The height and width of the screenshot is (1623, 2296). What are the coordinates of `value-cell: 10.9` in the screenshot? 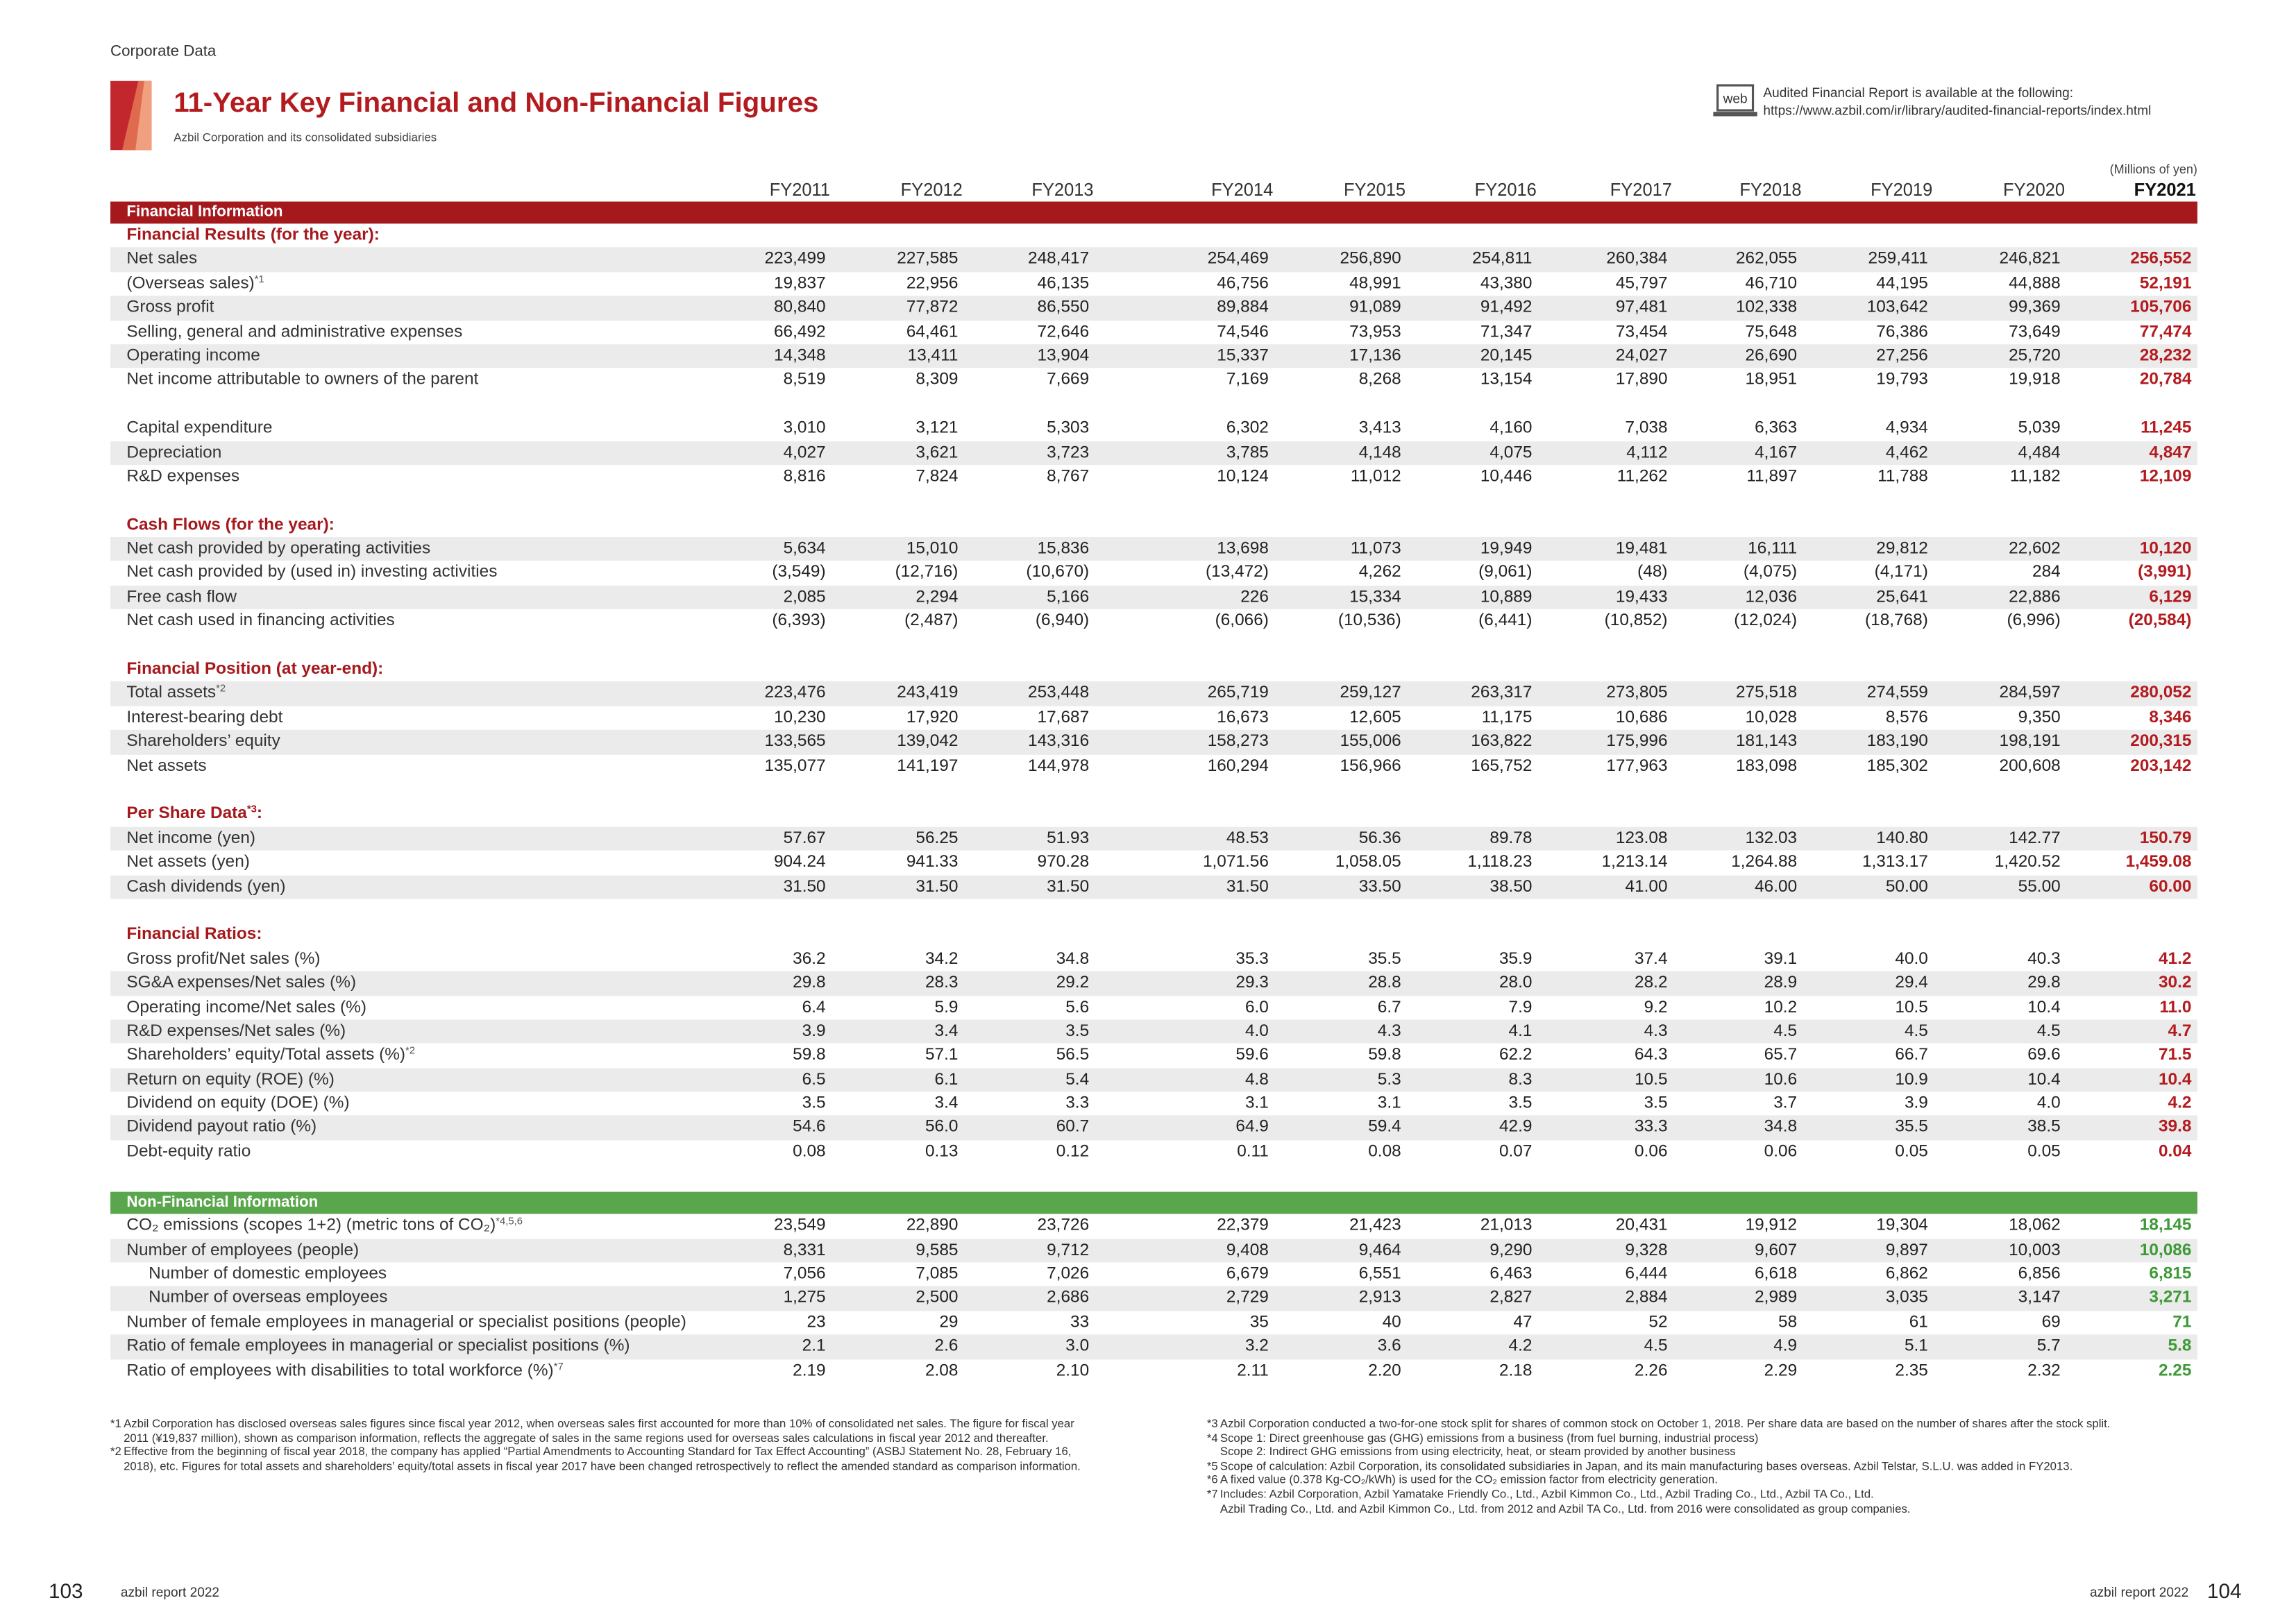 It's located at (1911, 1080).